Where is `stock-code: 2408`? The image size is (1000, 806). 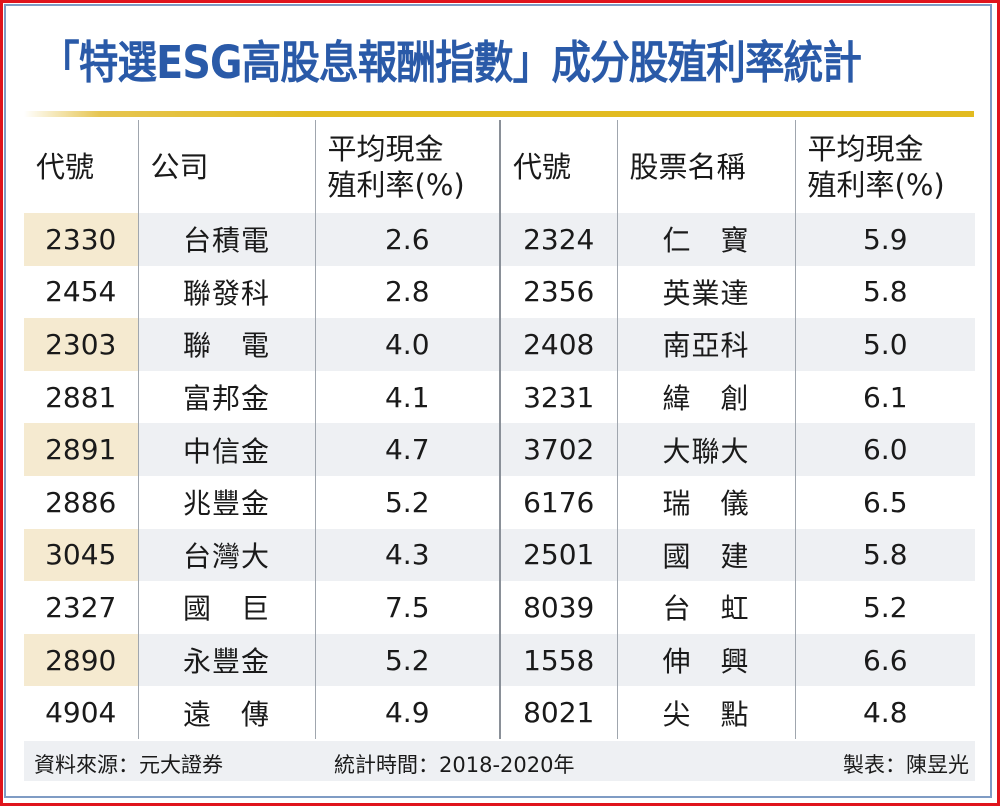 stock-code: 2408 is located at coordinates (558, 344).